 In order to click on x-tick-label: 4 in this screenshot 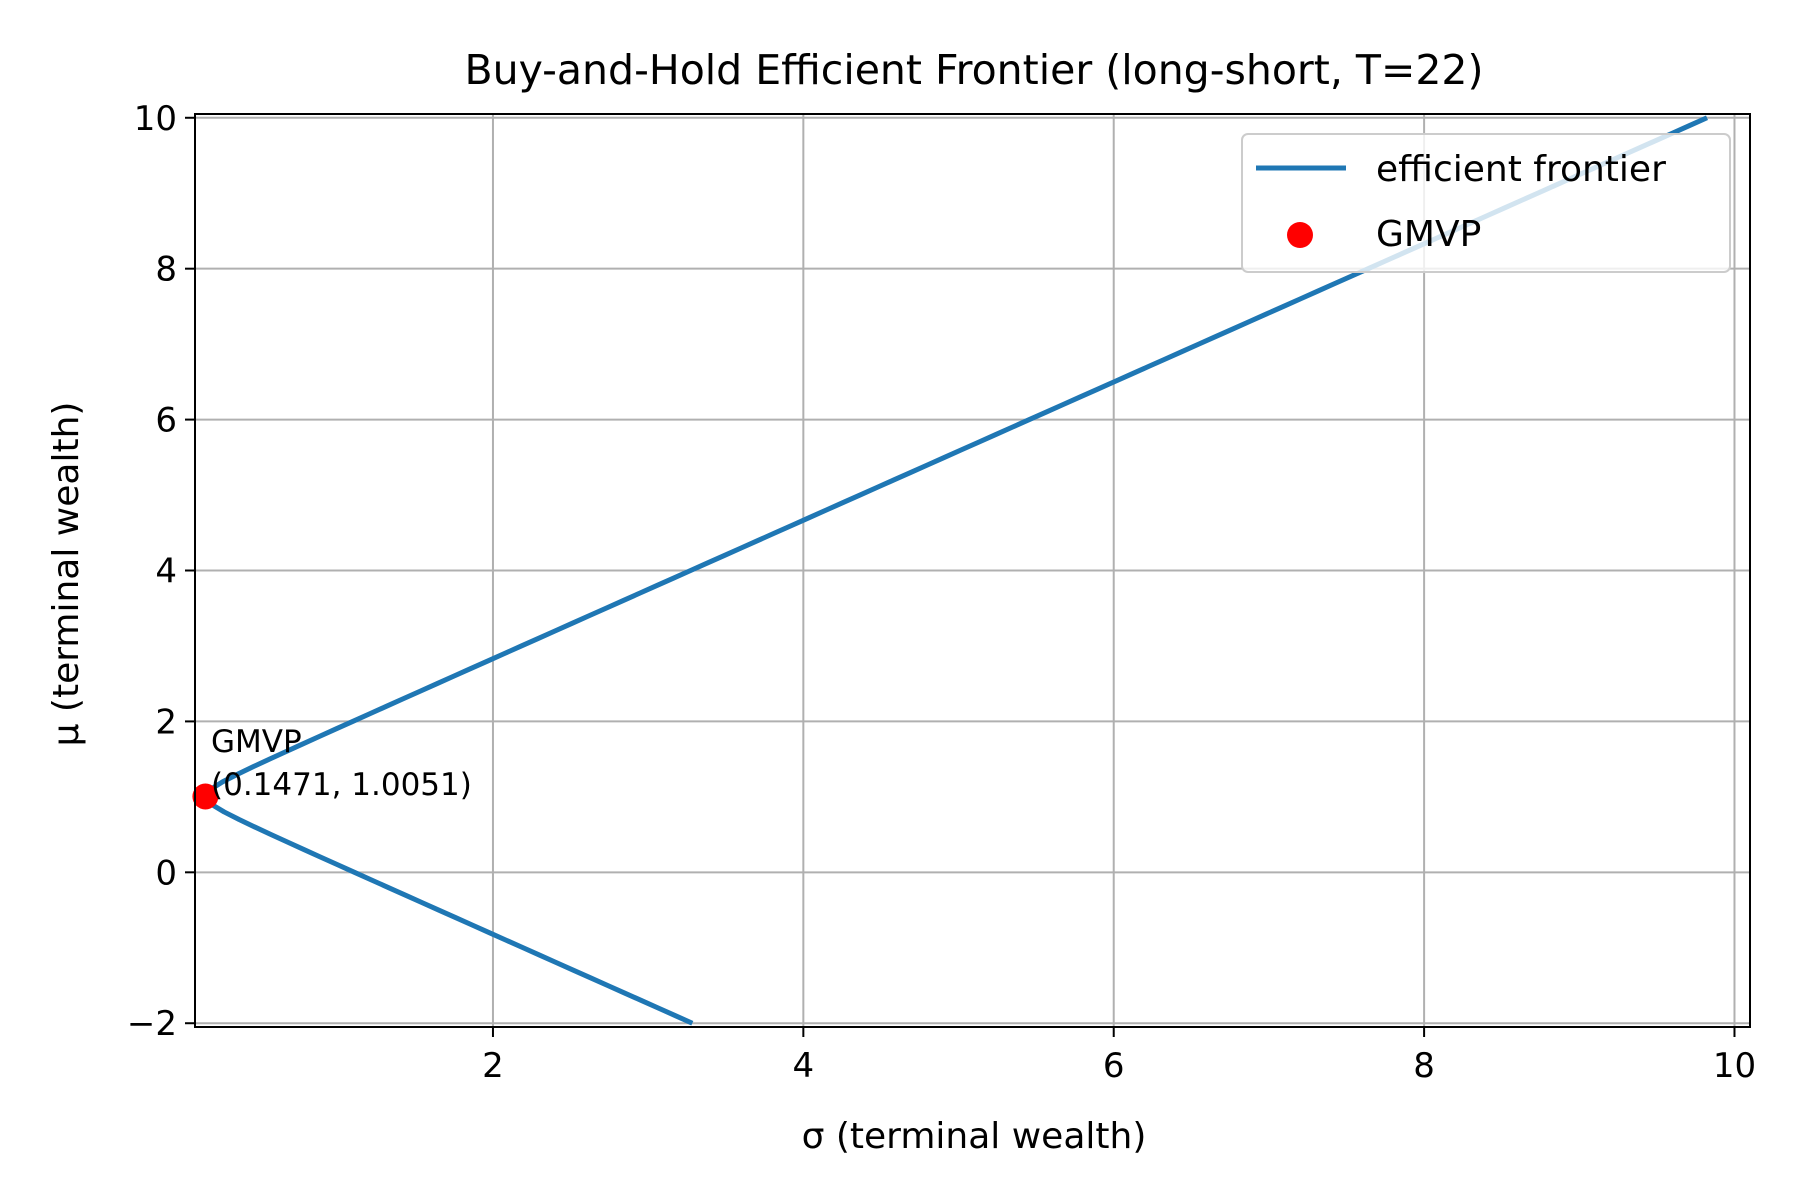, I will do `click(804, 1066)`.